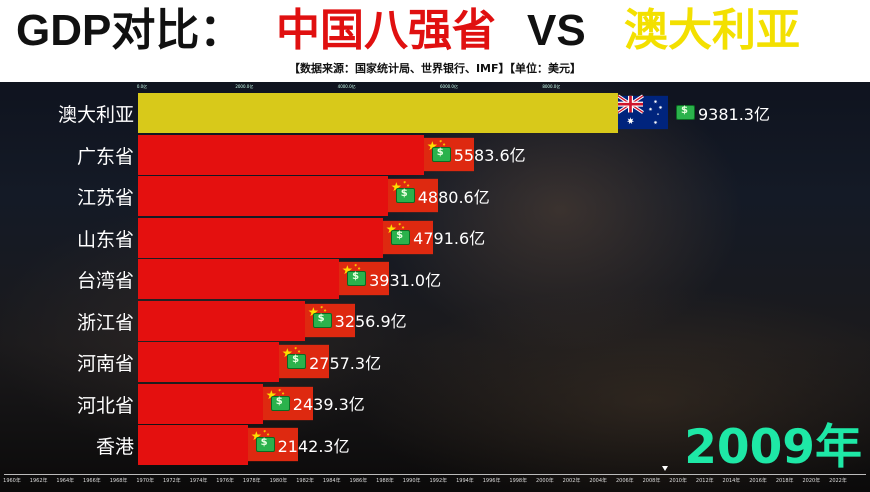 The image size is (870, 492). Describe the element at coordinates (435, 474) in the screenshot. I see `timeline-line` at that location.